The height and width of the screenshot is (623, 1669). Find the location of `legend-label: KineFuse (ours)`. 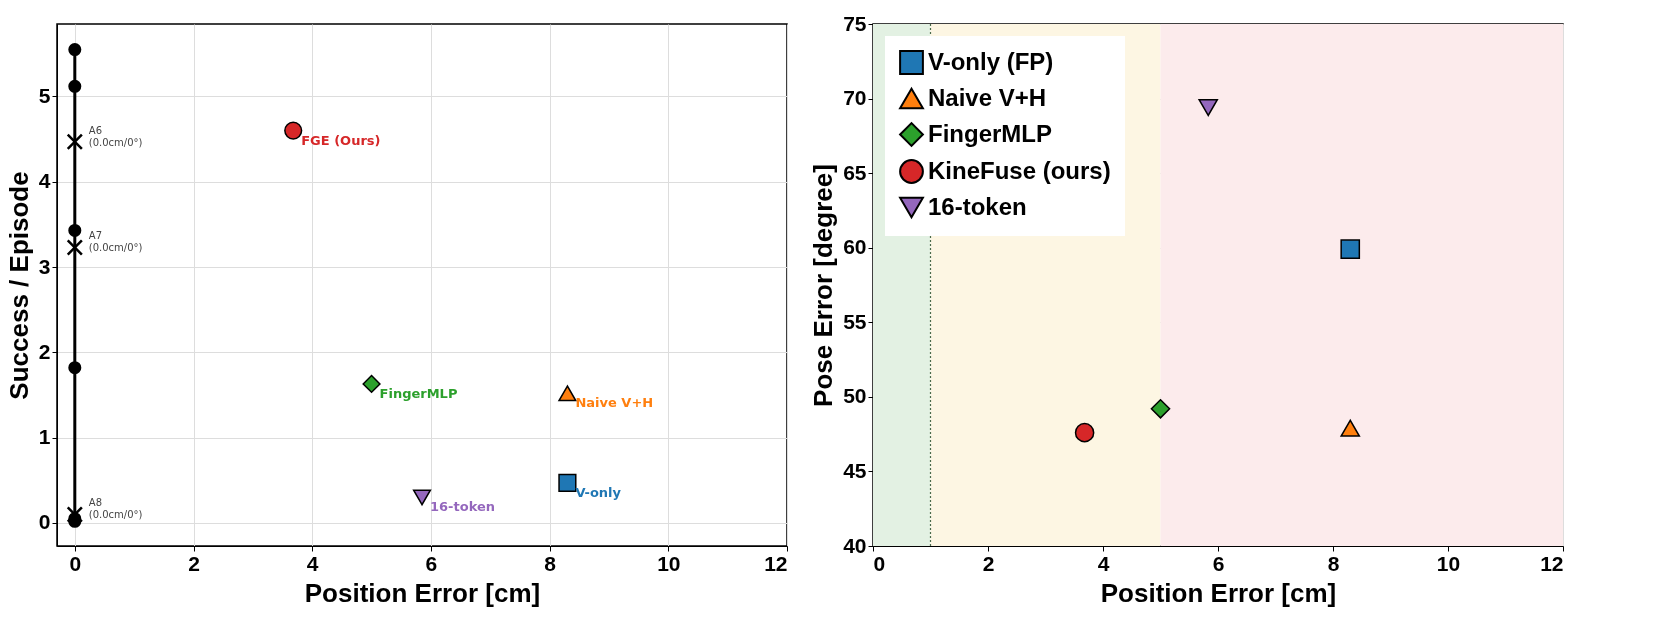

legend-label: KineFuse (ours) is located at coordinates (1019, 170).